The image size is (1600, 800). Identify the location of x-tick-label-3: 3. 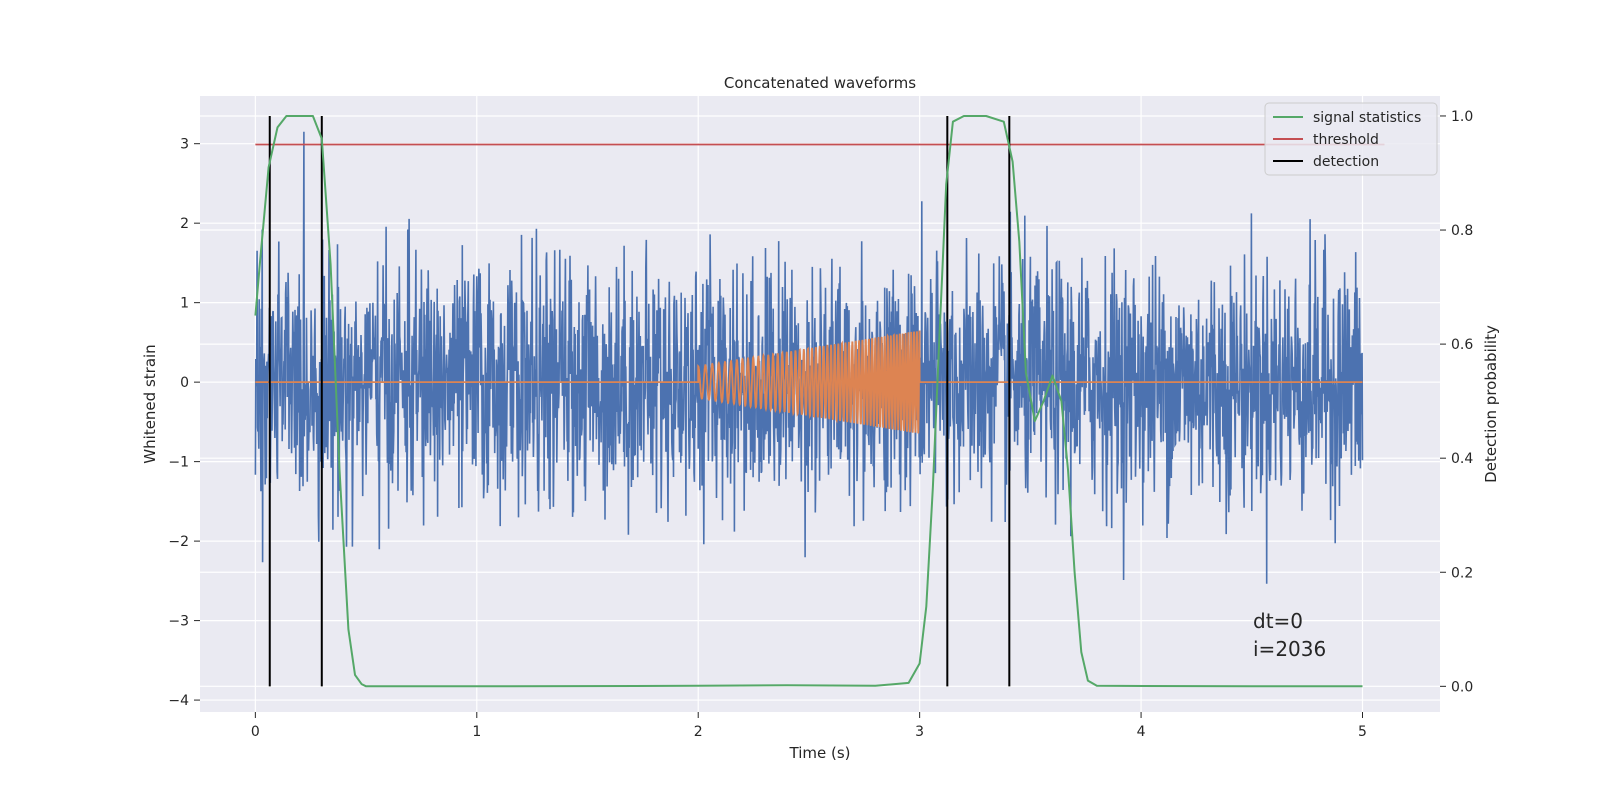
(919, 732).